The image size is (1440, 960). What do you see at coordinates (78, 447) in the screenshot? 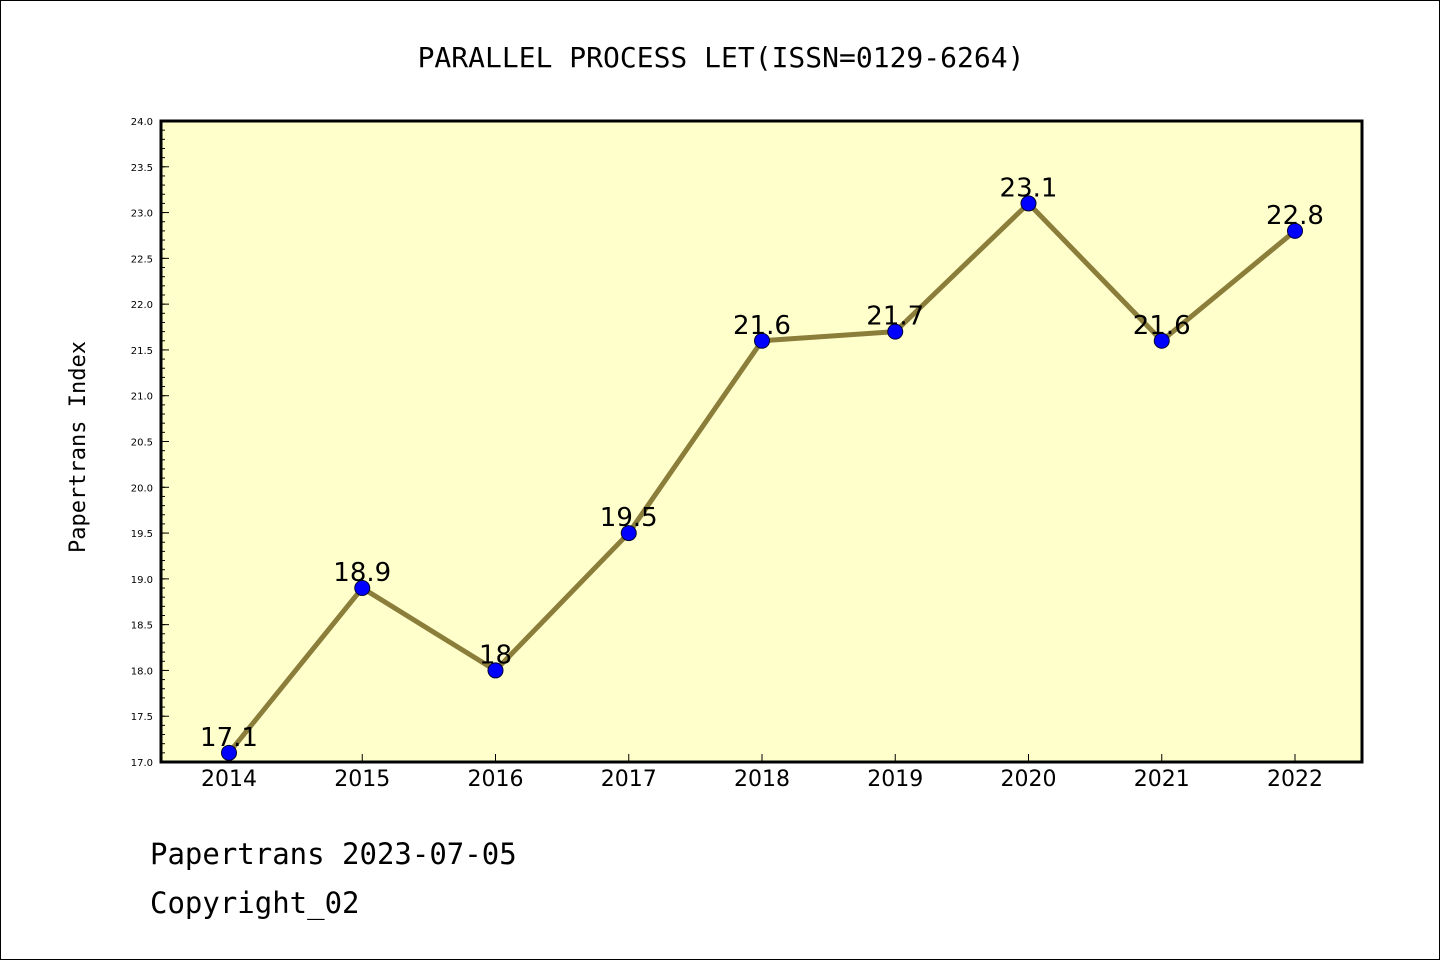
I see `y-axis-label: Papertrans Index` at bounding box center [78, 447].